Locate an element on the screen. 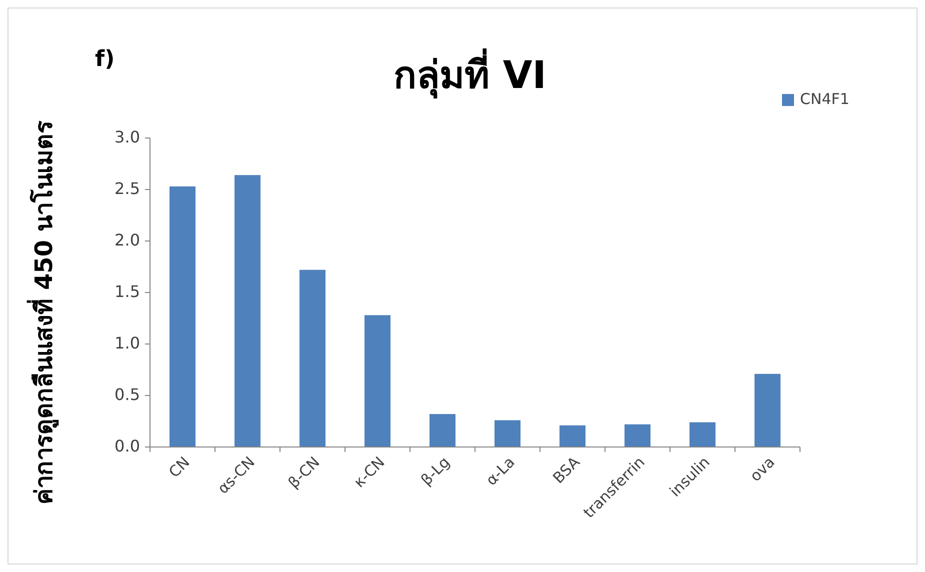  x-tick-label: CN is located at coordinates (179, 467).